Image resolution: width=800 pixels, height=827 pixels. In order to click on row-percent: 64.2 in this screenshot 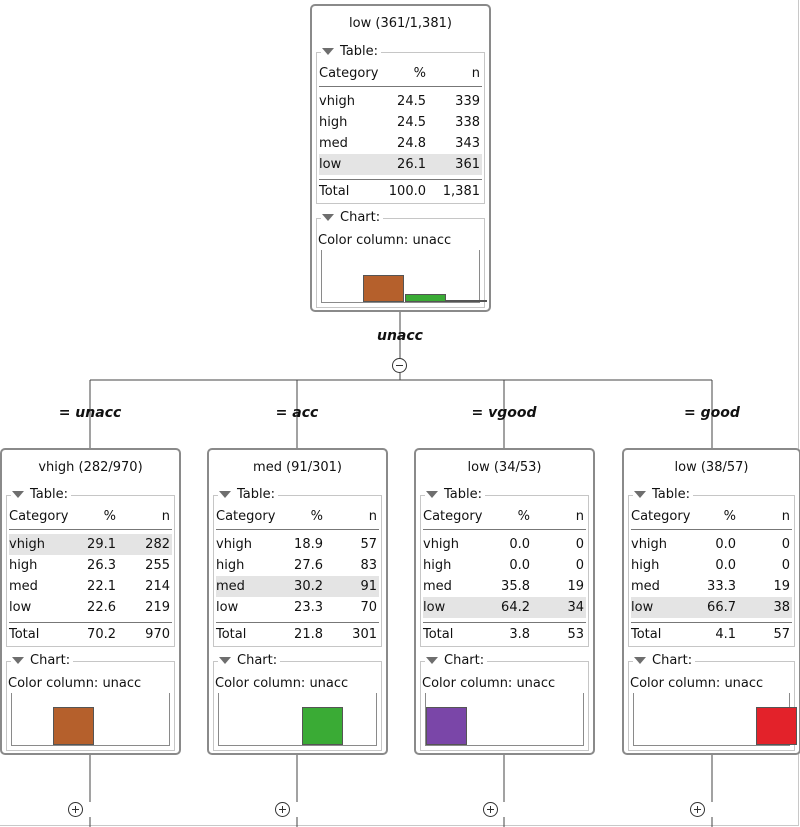, I will do `click(515, 607)`.